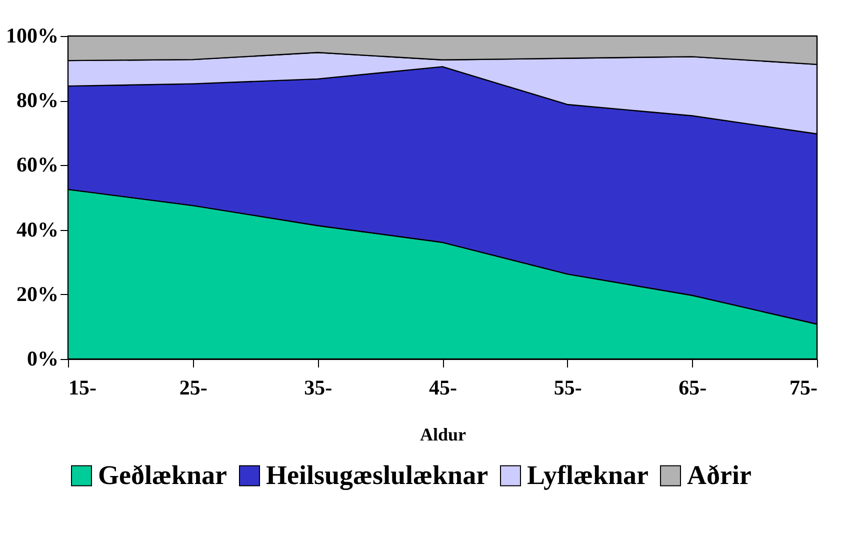 Image resolution: width=865 pixels, height=543 pixels. I want to click on y-tick-label: 40%, so click(37, 229).